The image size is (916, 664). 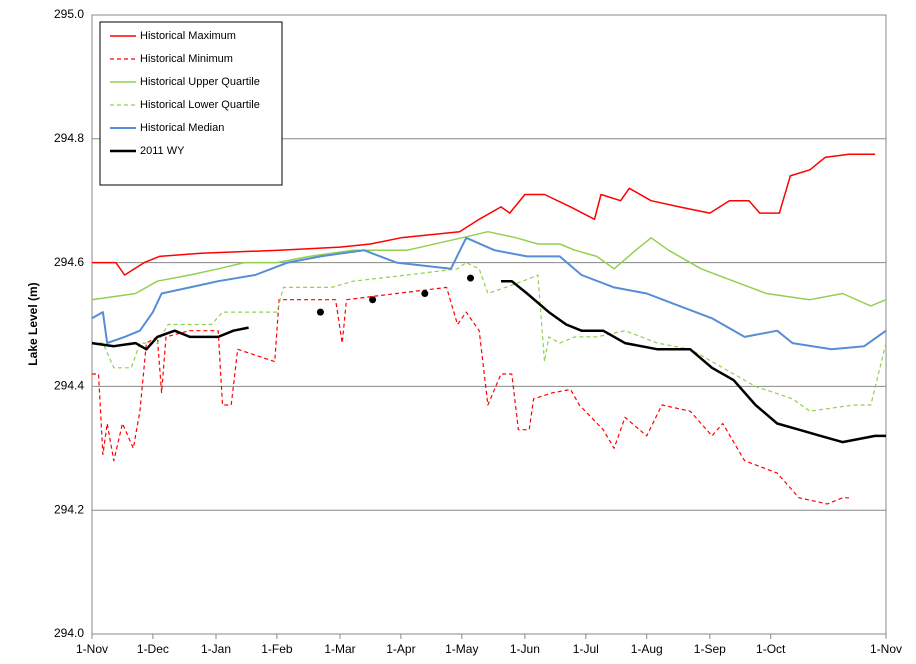 I want to click on x-tick-label: 1-Mar, so click(x=339, y=649).